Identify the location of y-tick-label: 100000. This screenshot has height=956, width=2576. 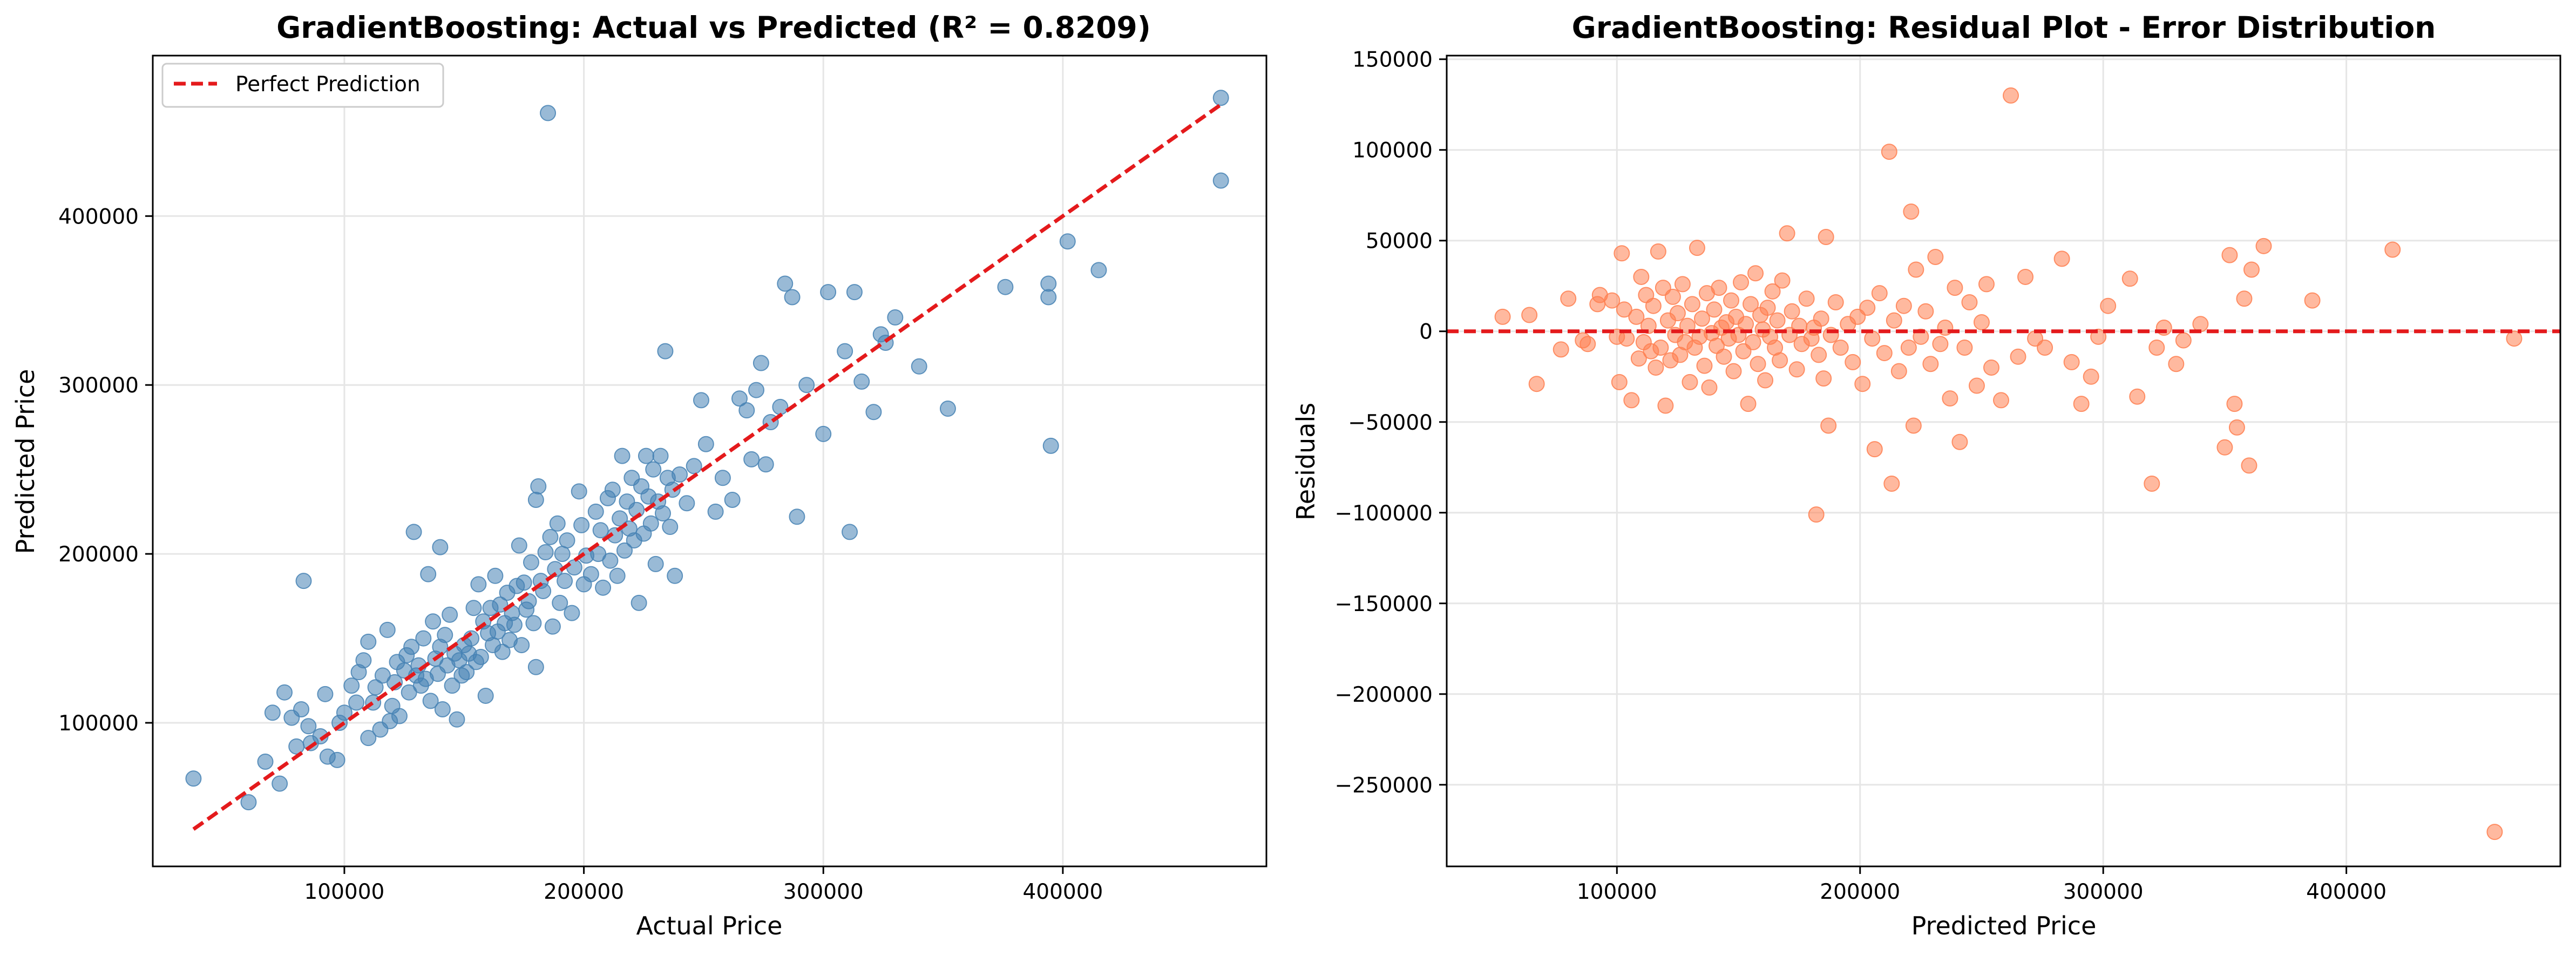
(99, 723).